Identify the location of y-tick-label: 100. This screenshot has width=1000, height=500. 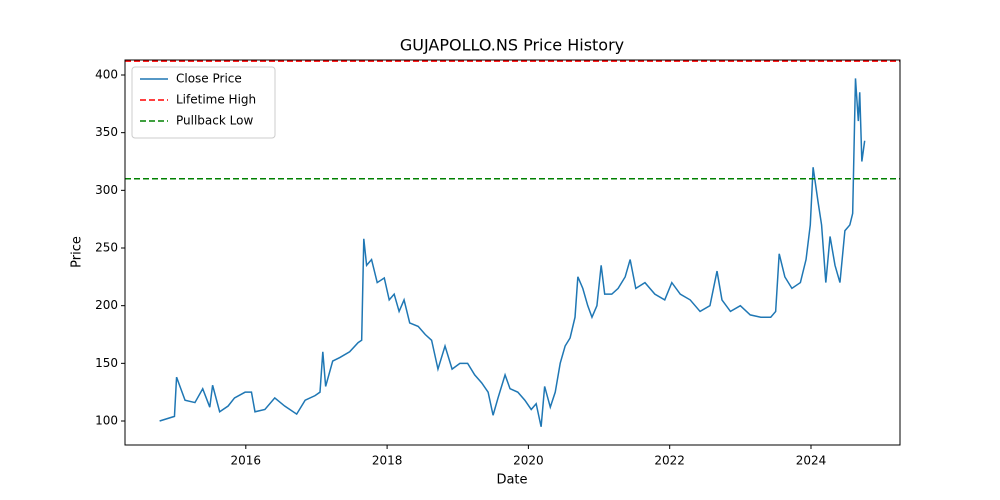
(106, 421).